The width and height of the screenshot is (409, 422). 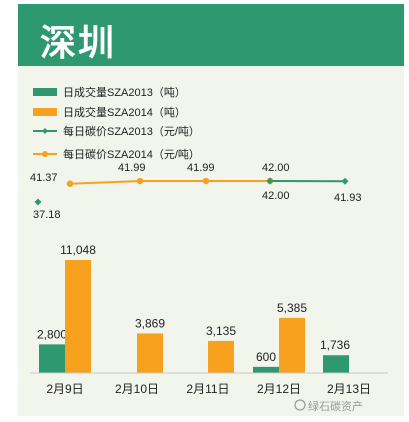 What do you see at coordinates (44, 178) in the screenshot?
I see `price-label-2014-1: 41.37` at bounding box center [44, 178].